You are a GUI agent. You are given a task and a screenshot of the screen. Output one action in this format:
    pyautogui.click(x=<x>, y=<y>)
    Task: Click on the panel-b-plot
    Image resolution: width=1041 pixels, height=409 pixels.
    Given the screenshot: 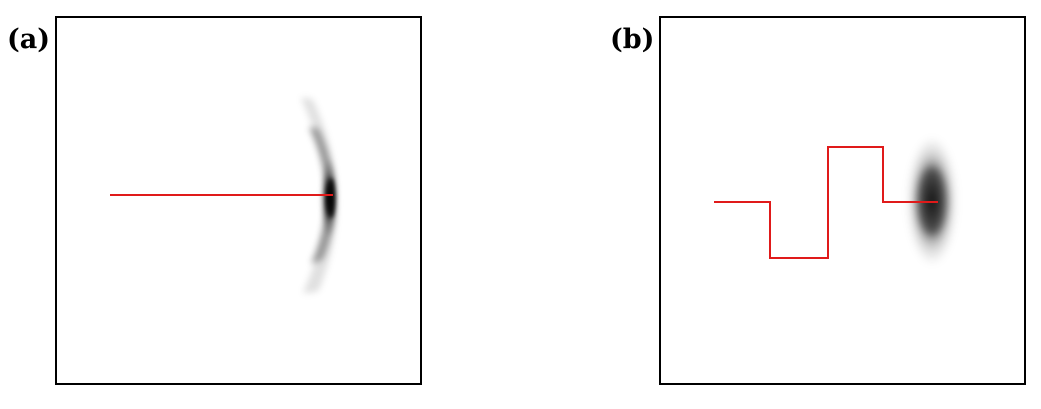 What is the action you would take?
    pyautogui.click(x=835, y=201)
    